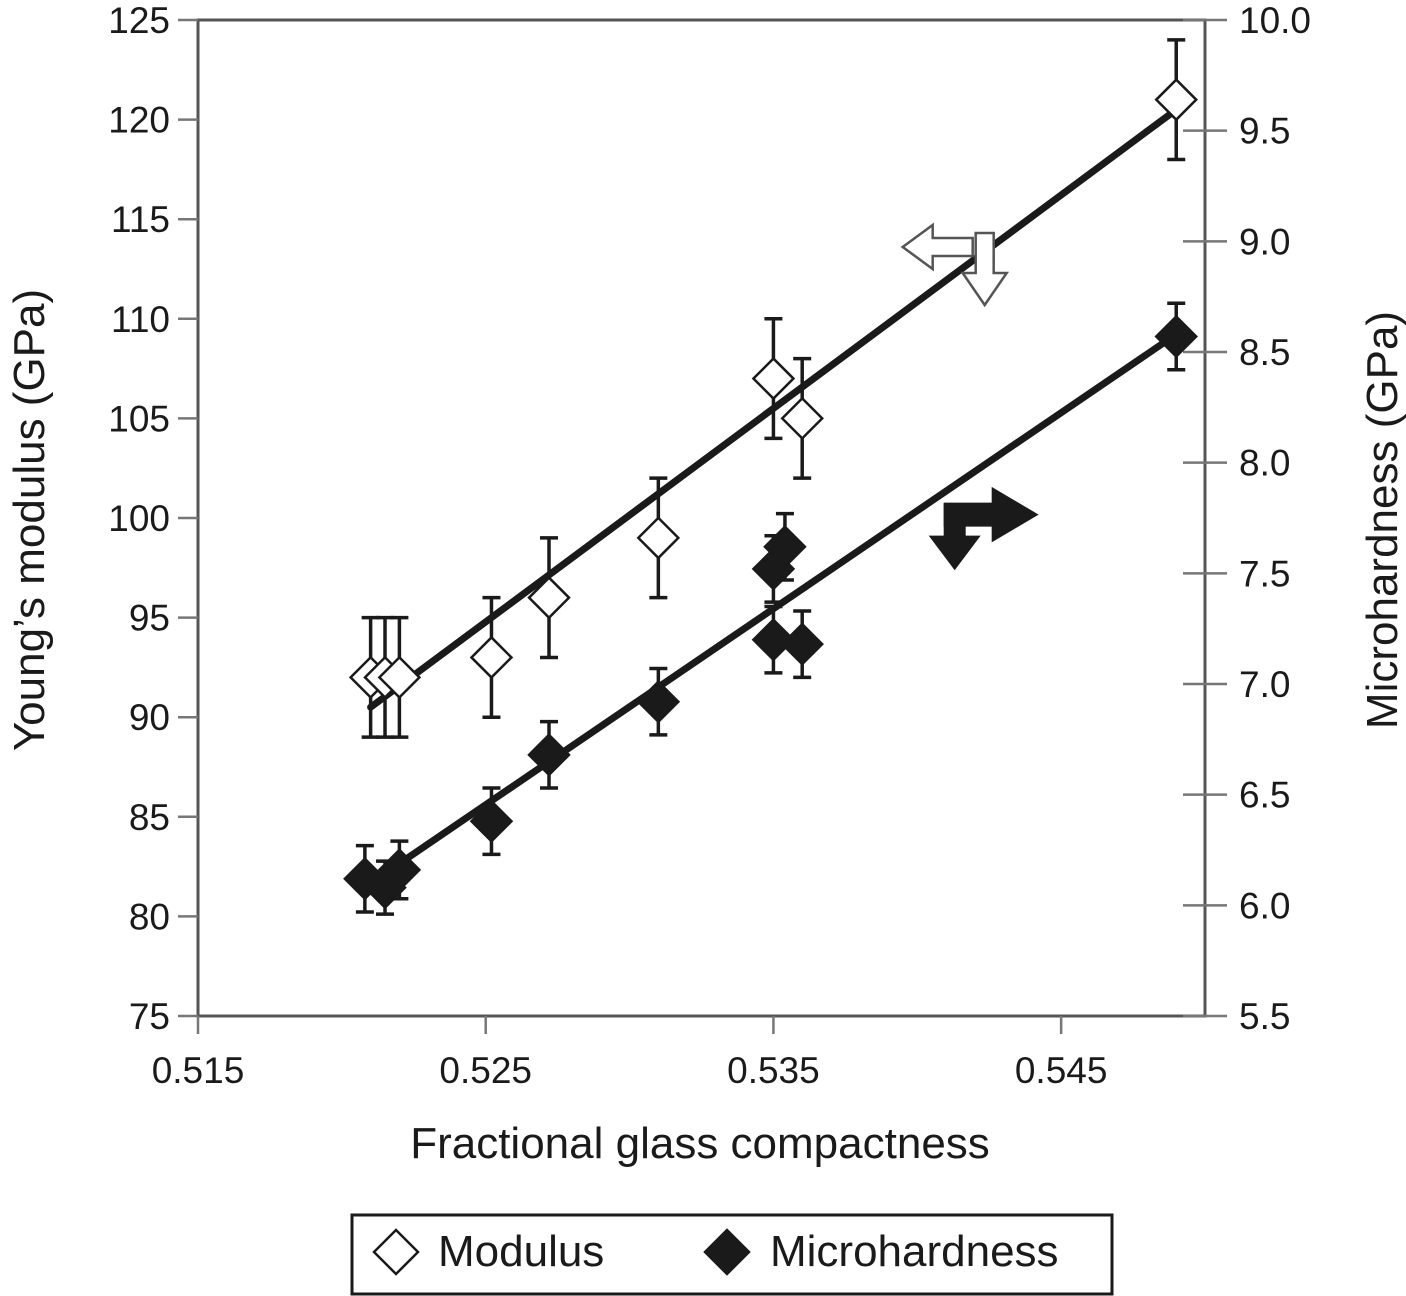  Describe the element at coordinates (1061, 1070) in the screenshot. I see `x-tick-label: 0.545` at that location.